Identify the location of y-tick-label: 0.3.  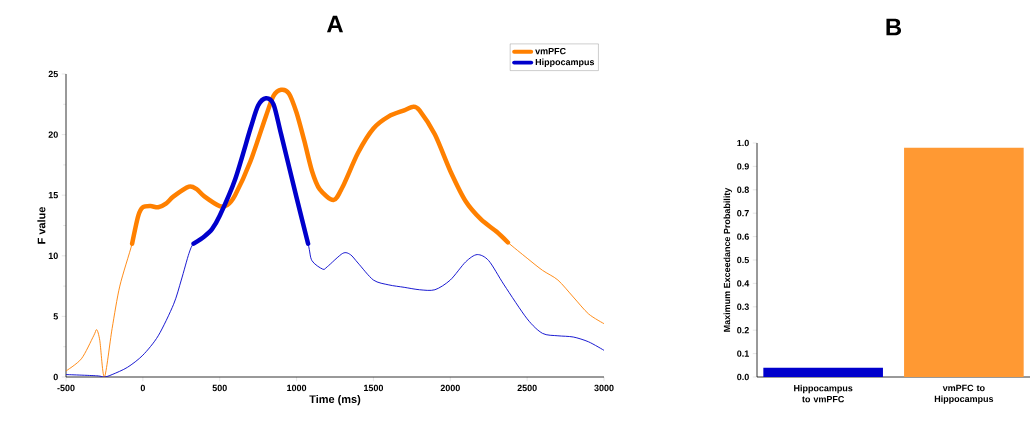
(743, 306).